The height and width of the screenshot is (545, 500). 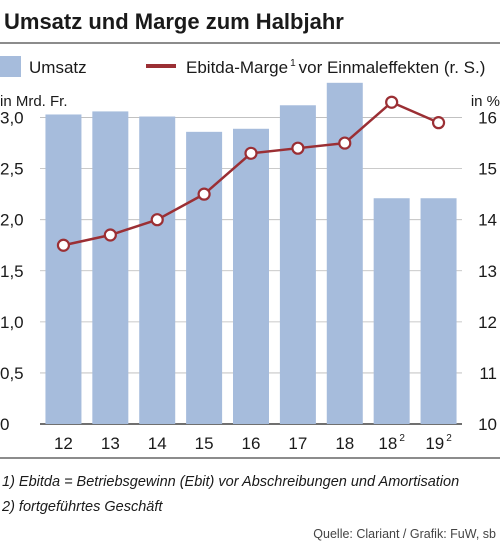 I want to click on x-tick-label: 15, so click(x=204, y=443).